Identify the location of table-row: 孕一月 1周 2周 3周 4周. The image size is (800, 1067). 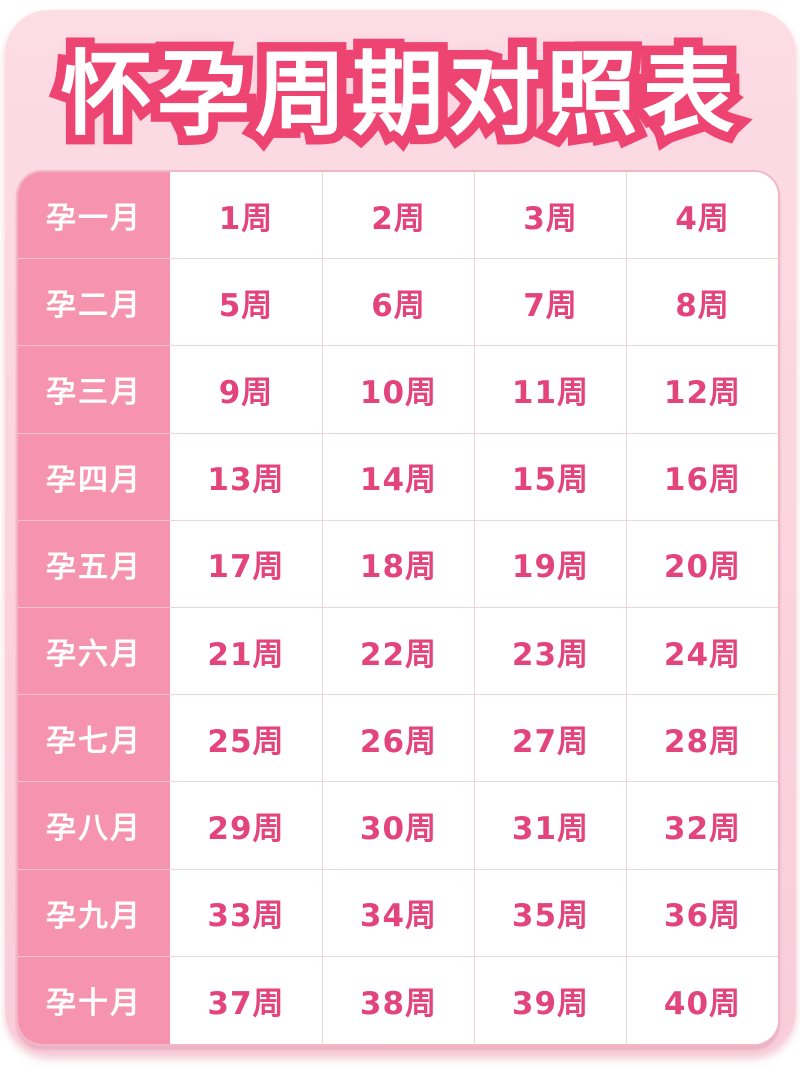
(398, 216).